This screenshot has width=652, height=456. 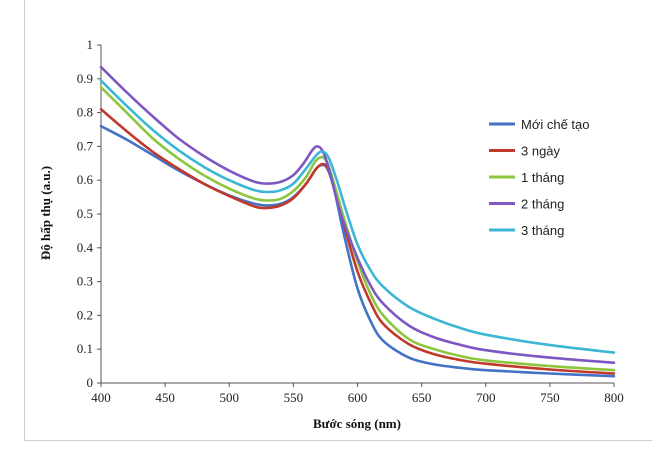 What do you see at coordinates (614, 397) in the screenshot?
I see `x-tick-label: 800` at bounding box center [614, 397].